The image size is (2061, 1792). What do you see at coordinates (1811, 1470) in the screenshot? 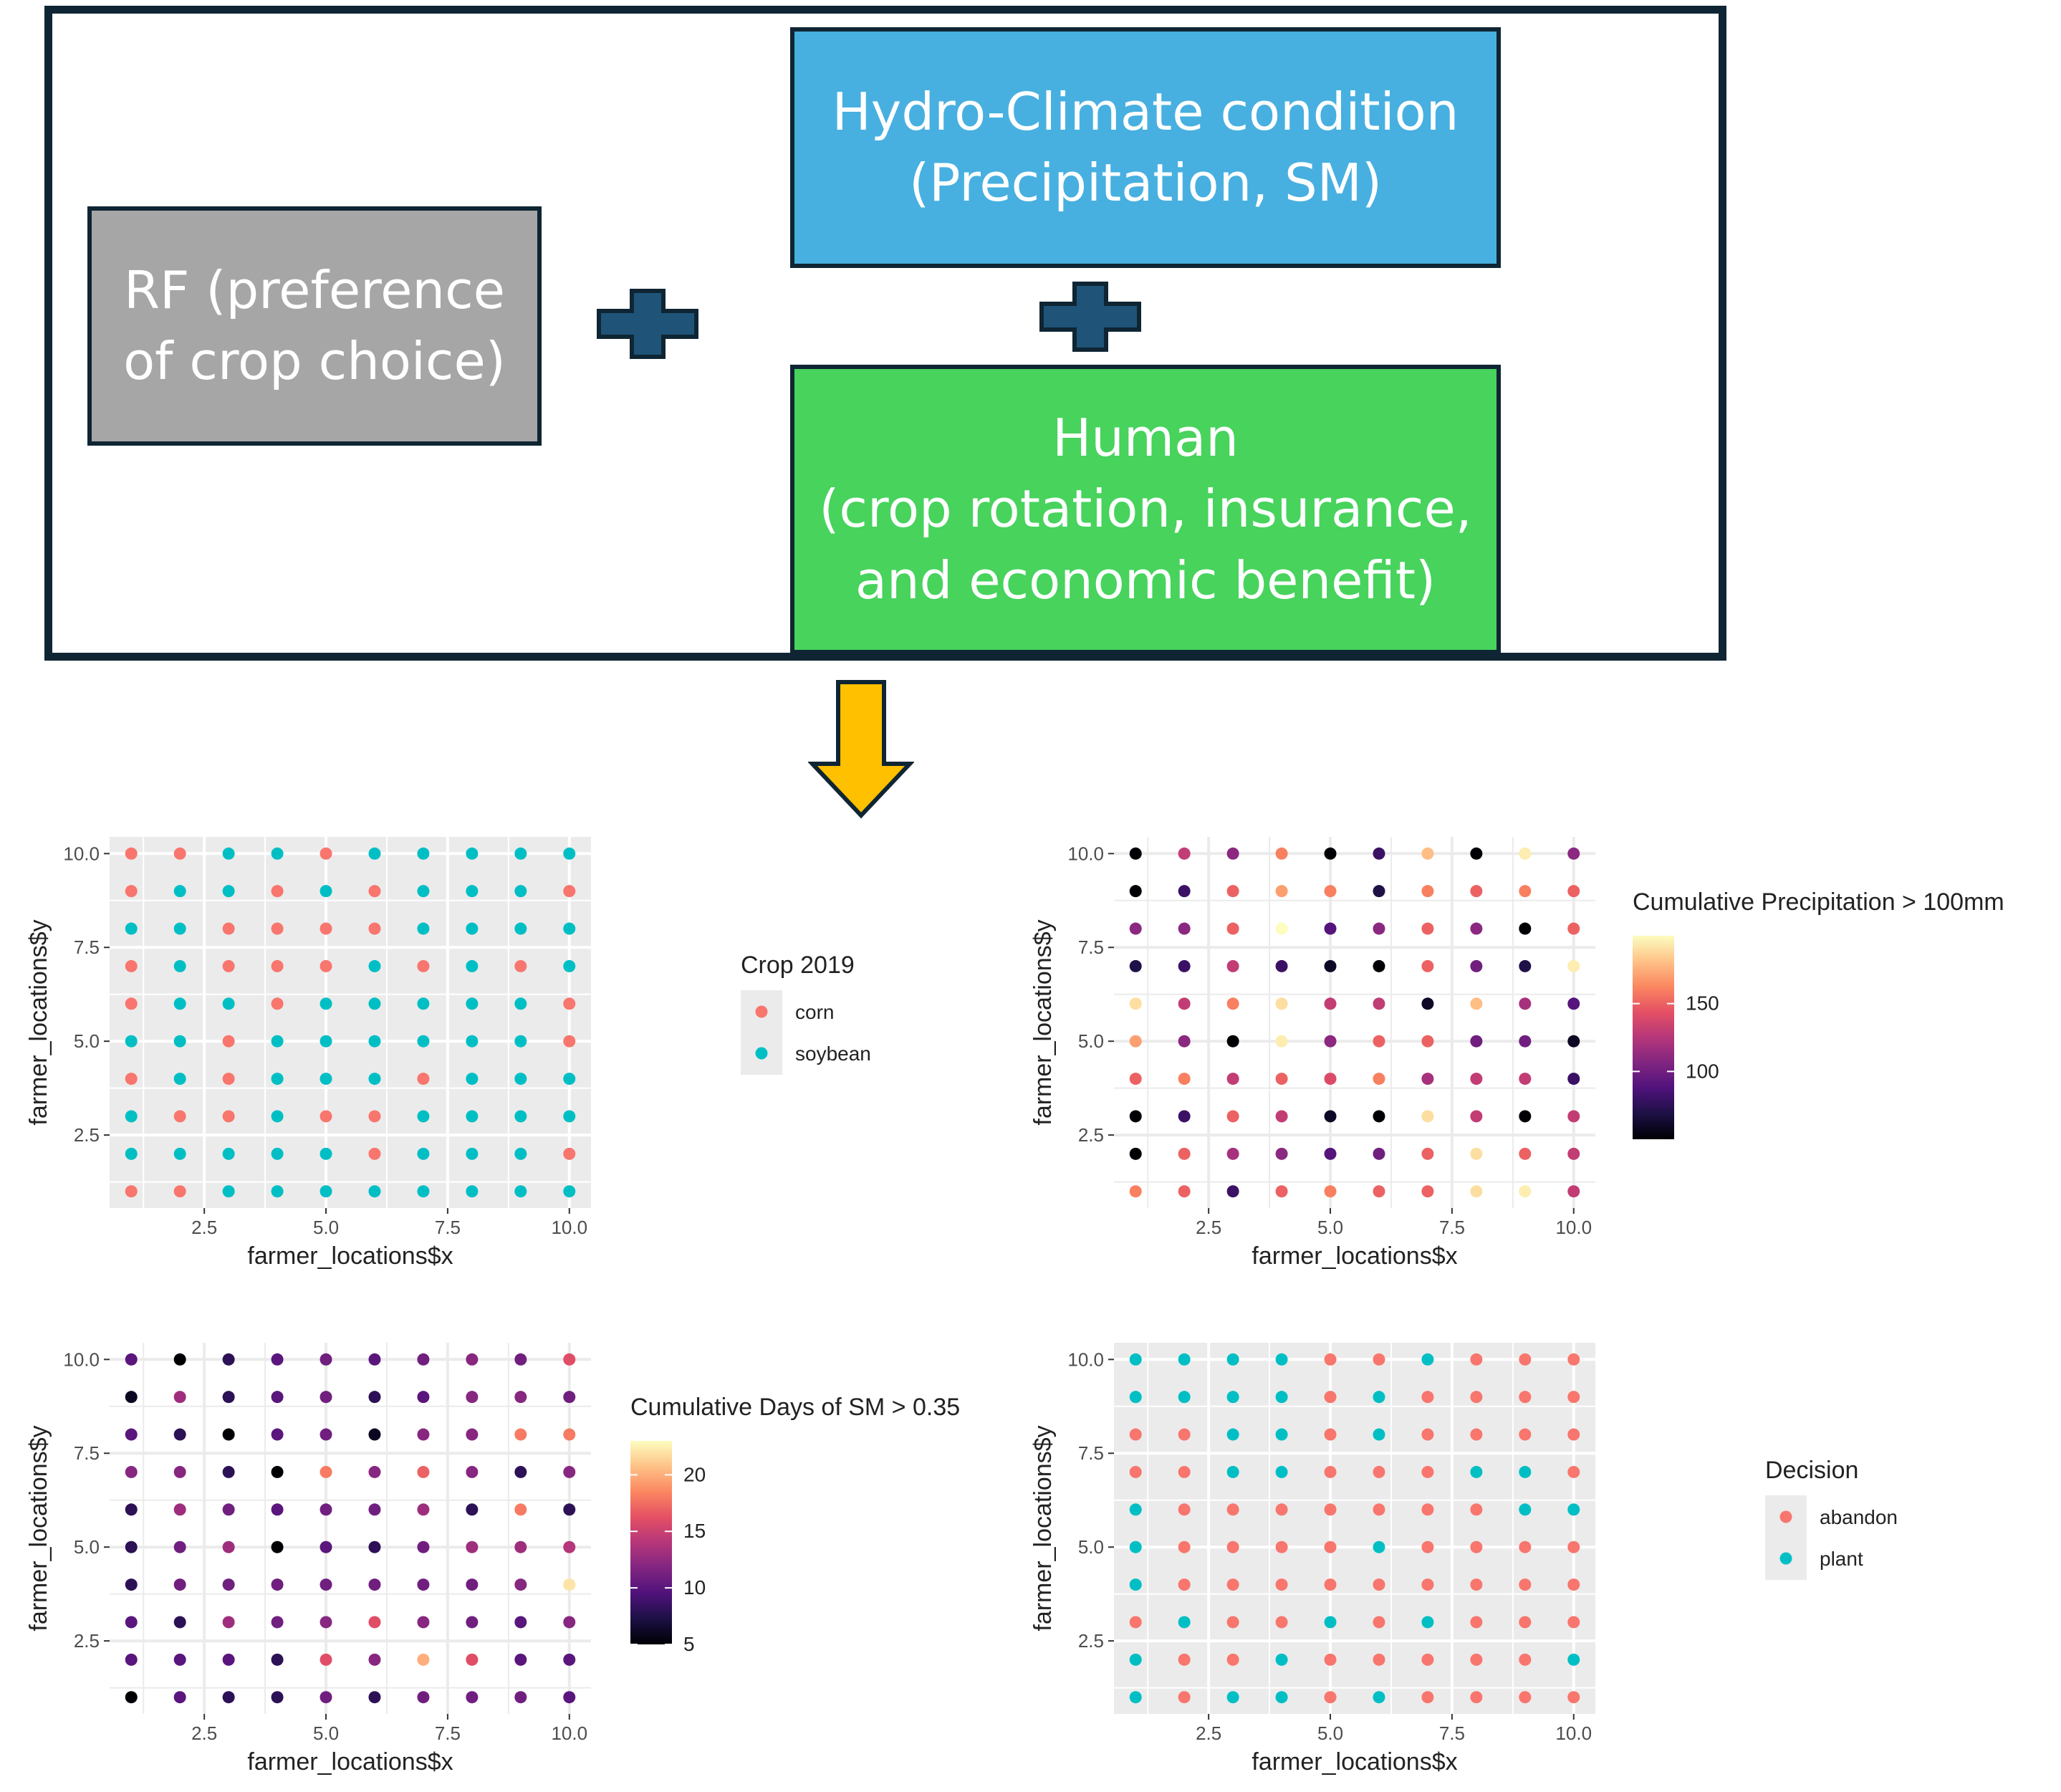
I see `legend-title: Decision` at bounding box center [1811, 1470].